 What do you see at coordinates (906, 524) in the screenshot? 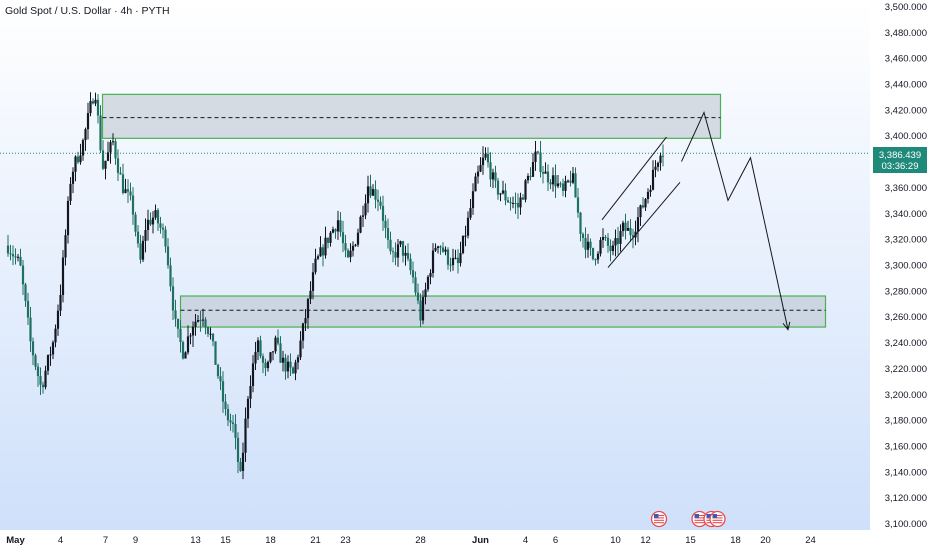
I see `y-tick-label: 3,100.000` at bounding box center [906, 524].